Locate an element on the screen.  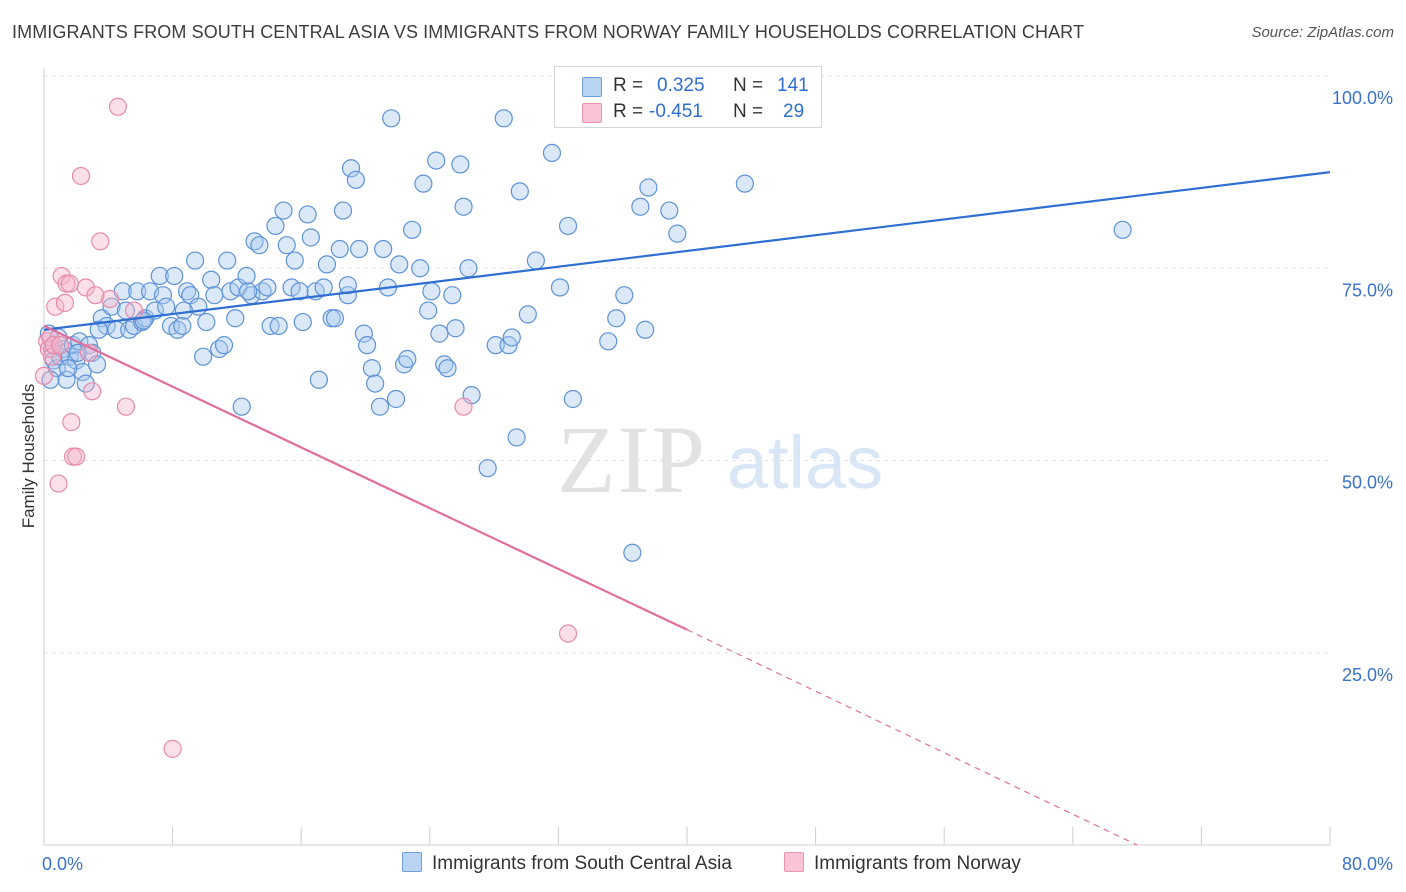
legend-n-value: 29 is located at coordinates (794, 111).